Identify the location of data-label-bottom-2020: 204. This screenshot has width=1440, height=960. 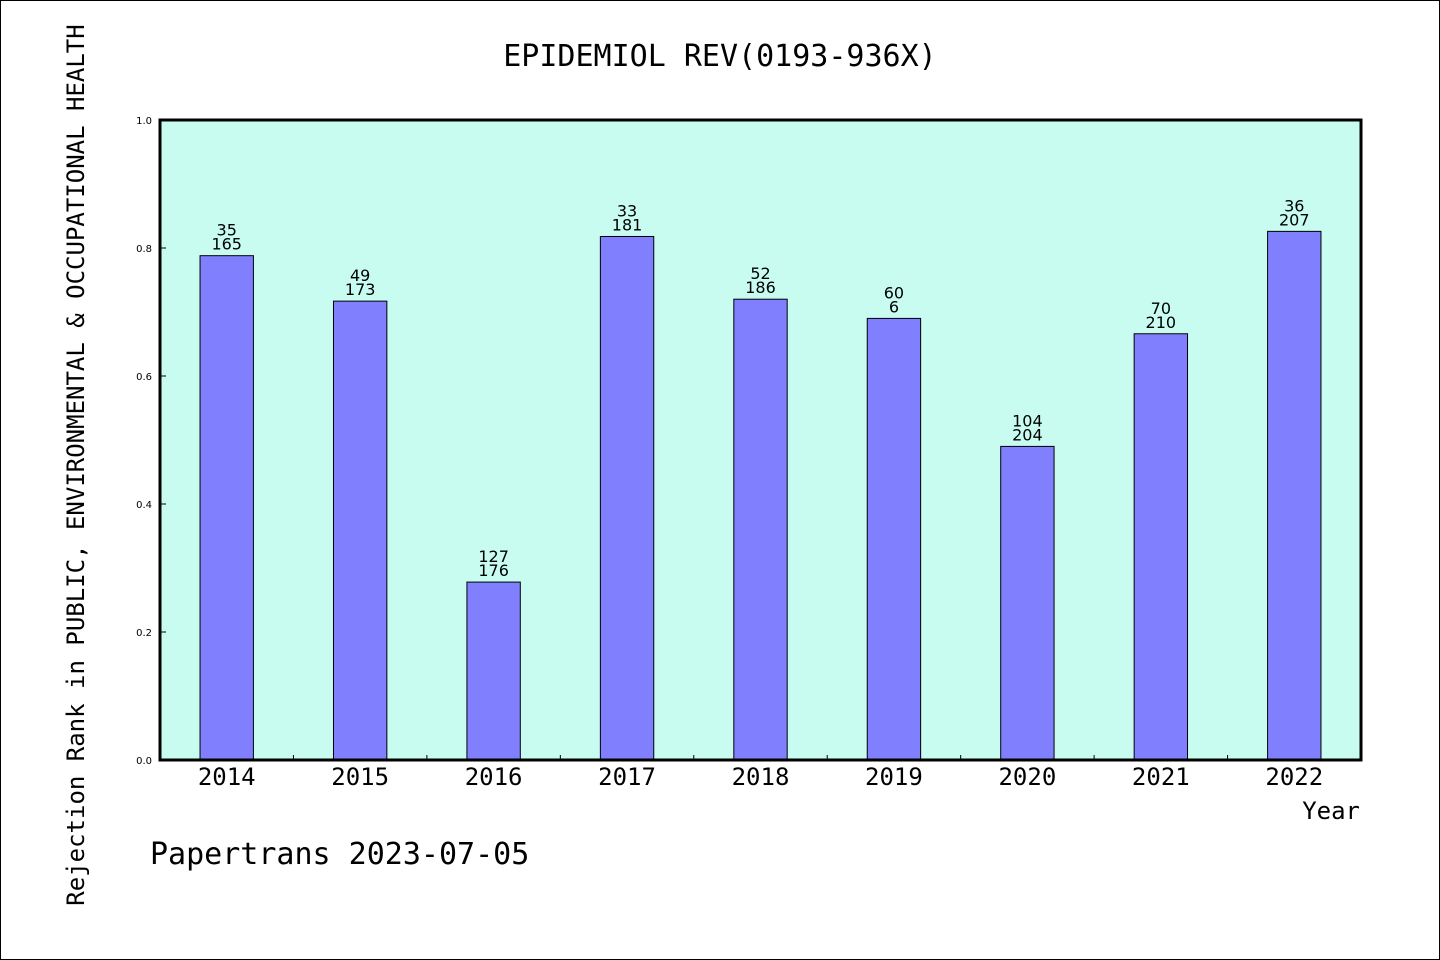
(1027, 434).